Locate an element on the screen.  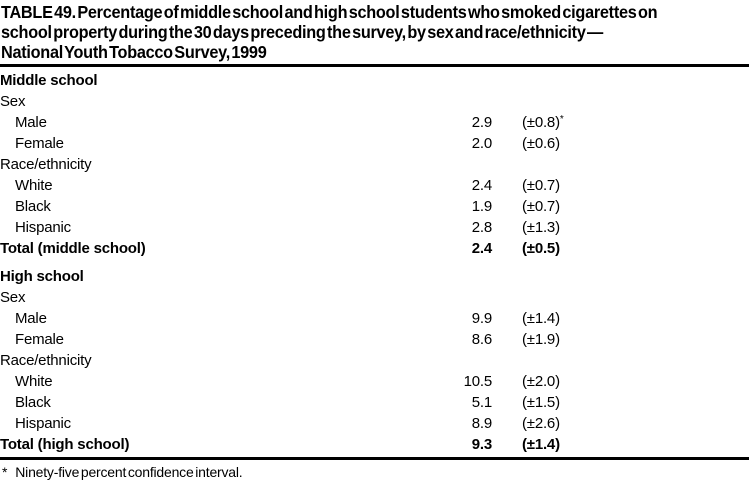
row-value: 8.6 is located at coordinates (481, 339).